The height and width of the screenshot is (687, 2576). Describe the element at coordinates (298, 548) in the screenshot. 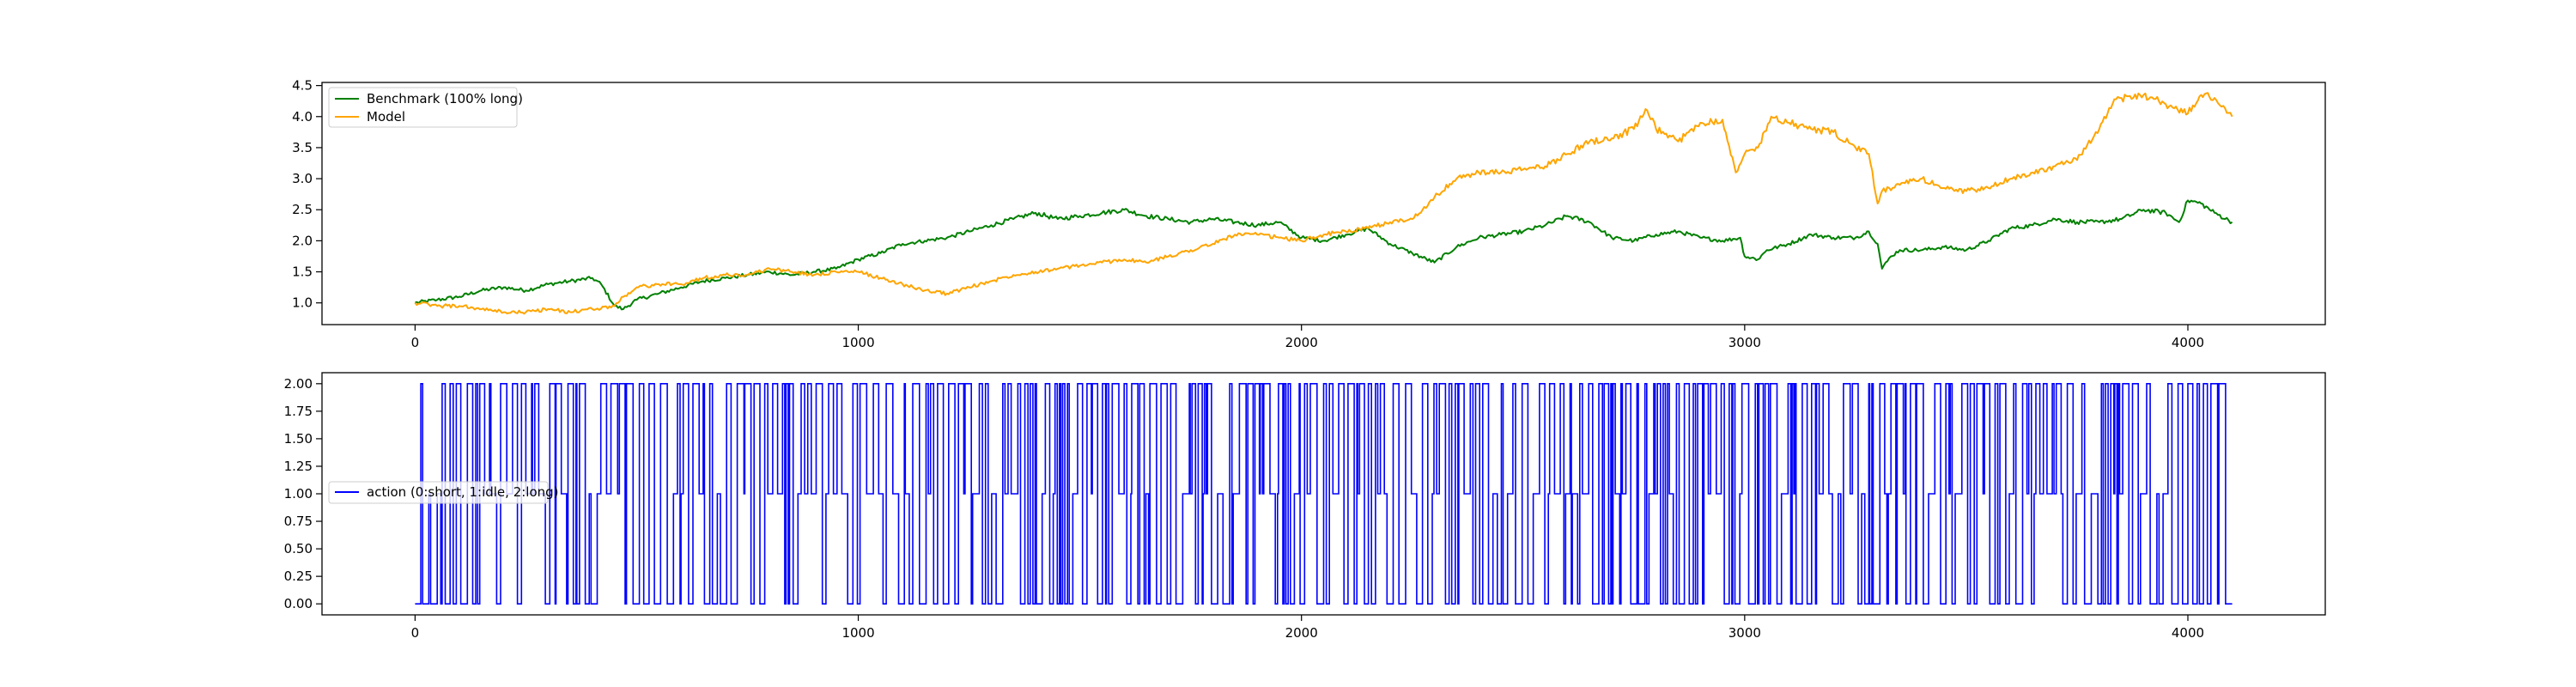

I see `bottom-y-tick-label: 0.50` at that location.